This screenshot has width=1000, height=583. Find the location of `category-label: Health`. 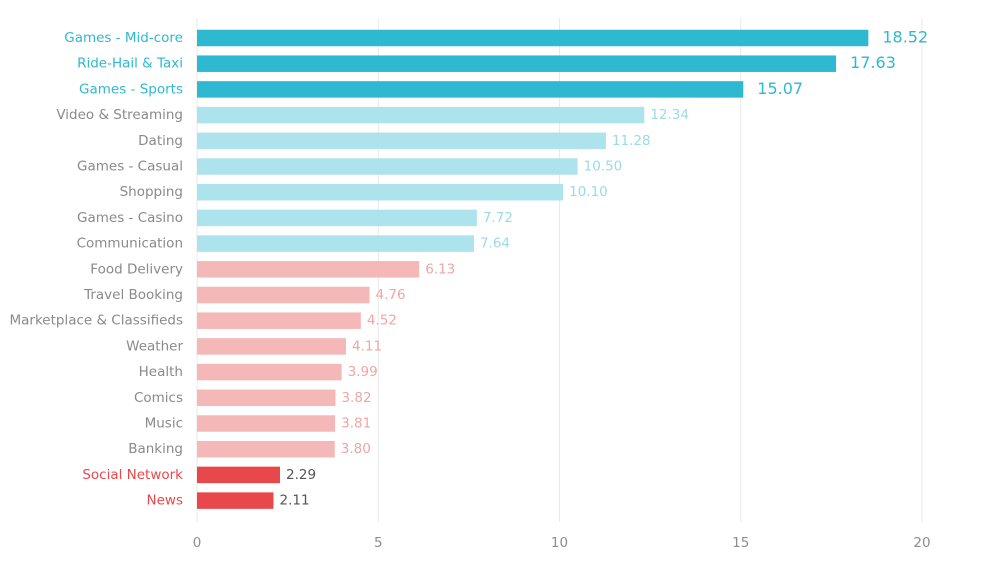

category-label: Health is located at coordinates (161, 372).